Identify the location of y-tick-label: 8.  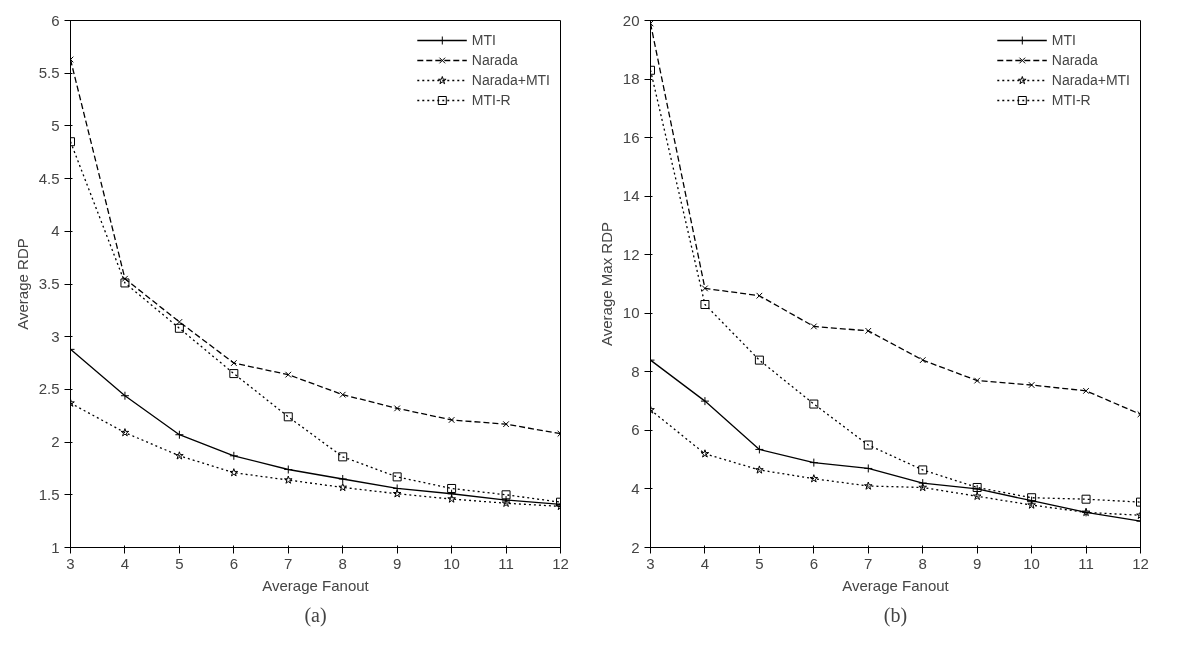
(635, 371).